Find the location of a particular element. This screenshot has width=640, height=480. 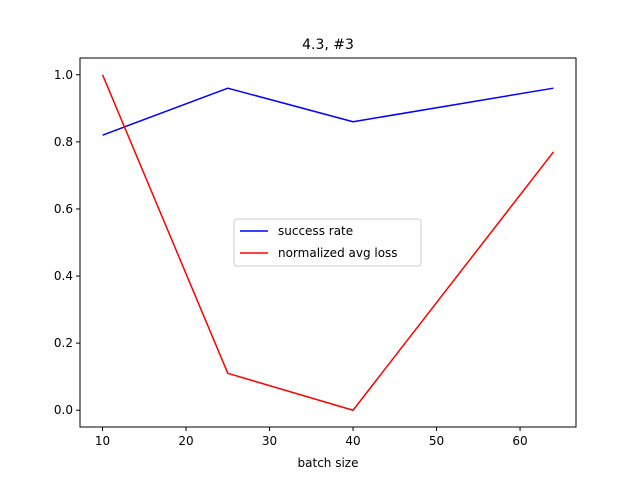

y-tick-label: 1.0 is located at coordinates (63, 75).